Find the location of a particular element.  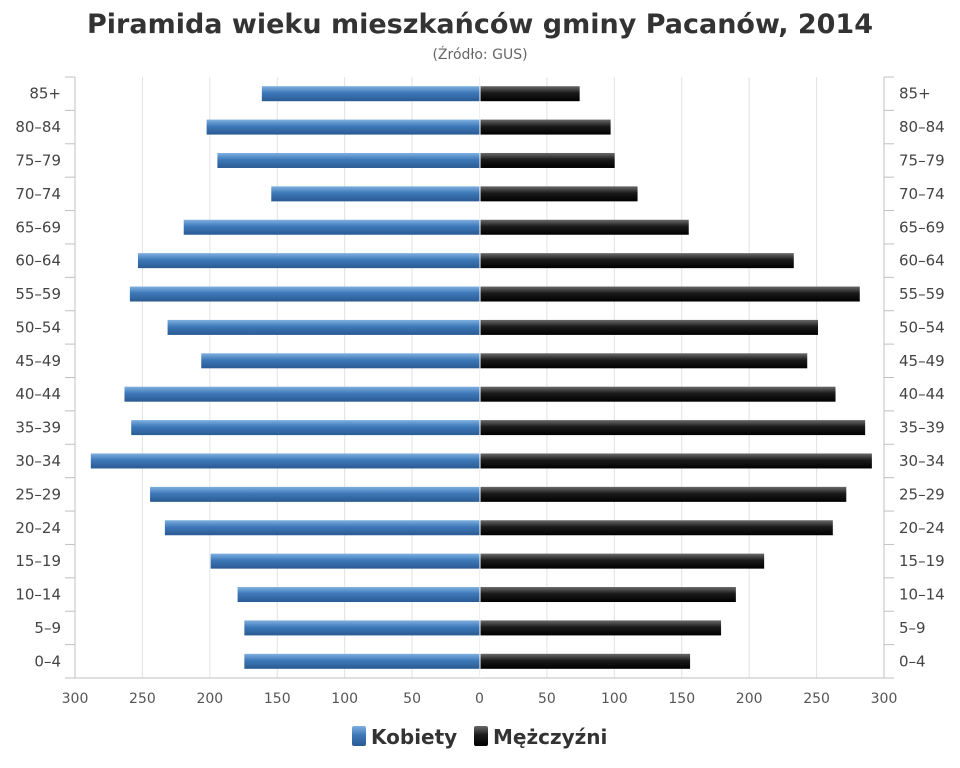

y-tick-label-right: 40–44 is located at coordinates (922, 394).